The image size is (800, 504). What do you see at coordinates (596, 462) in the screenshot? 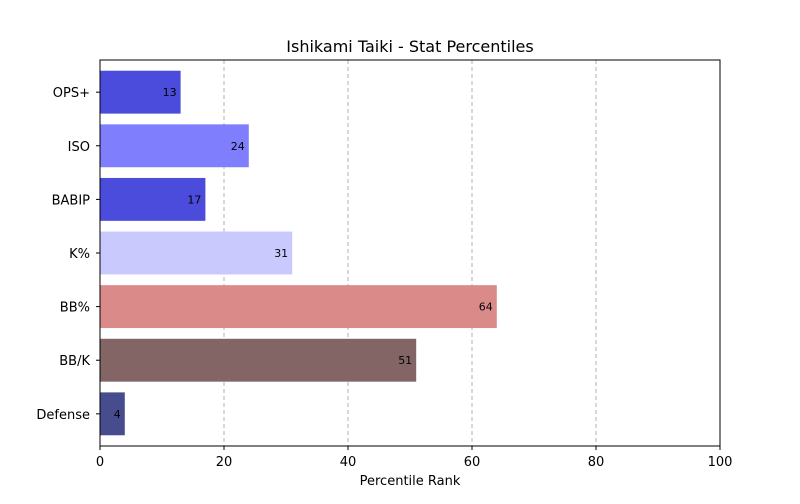
I see `x-tick-label: 80` at bounding box center [596, 462].